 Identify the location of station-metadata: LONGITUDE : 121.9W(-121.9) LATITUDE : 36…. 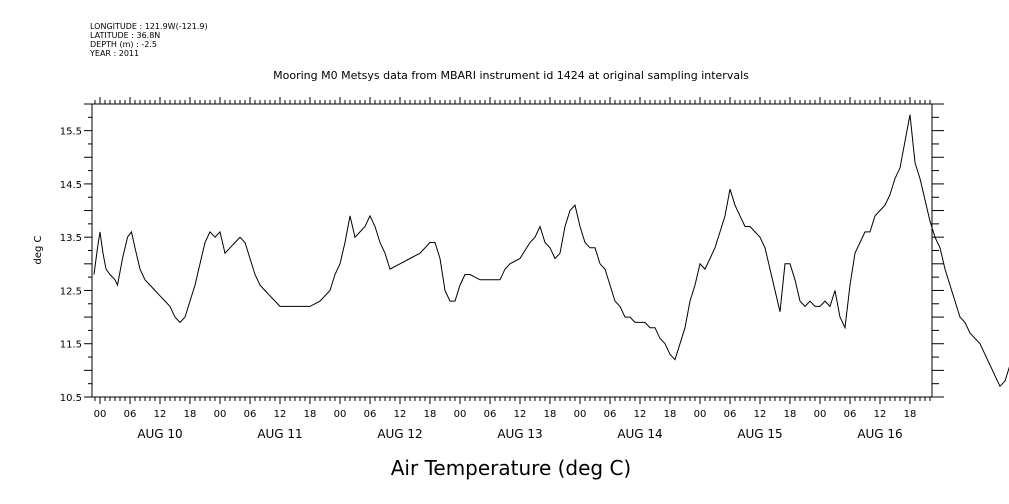
(149, 40).